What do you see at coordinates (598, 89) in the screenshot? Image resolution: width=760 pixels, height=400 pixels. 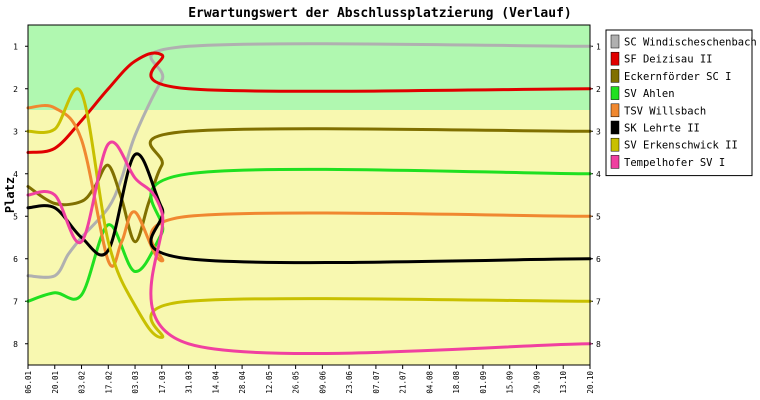 I see `y-tick-label-right: 2` at bounding box center [598, 89].